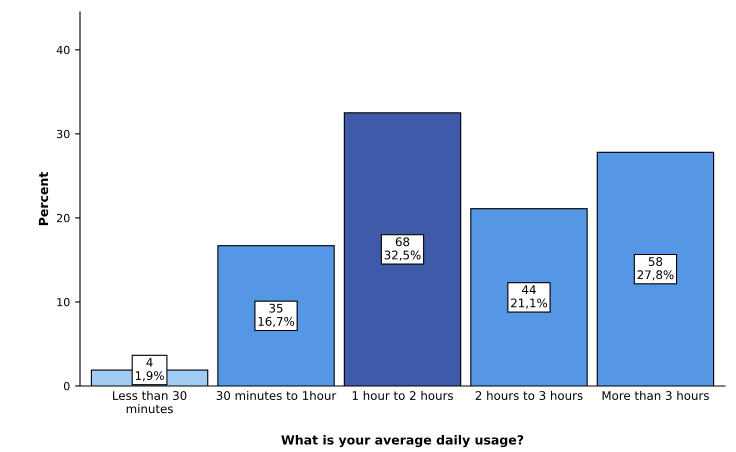  Describe the element at coordinates (63, 302) in the screenshot. I see `y-tick-label: 10` at that location.